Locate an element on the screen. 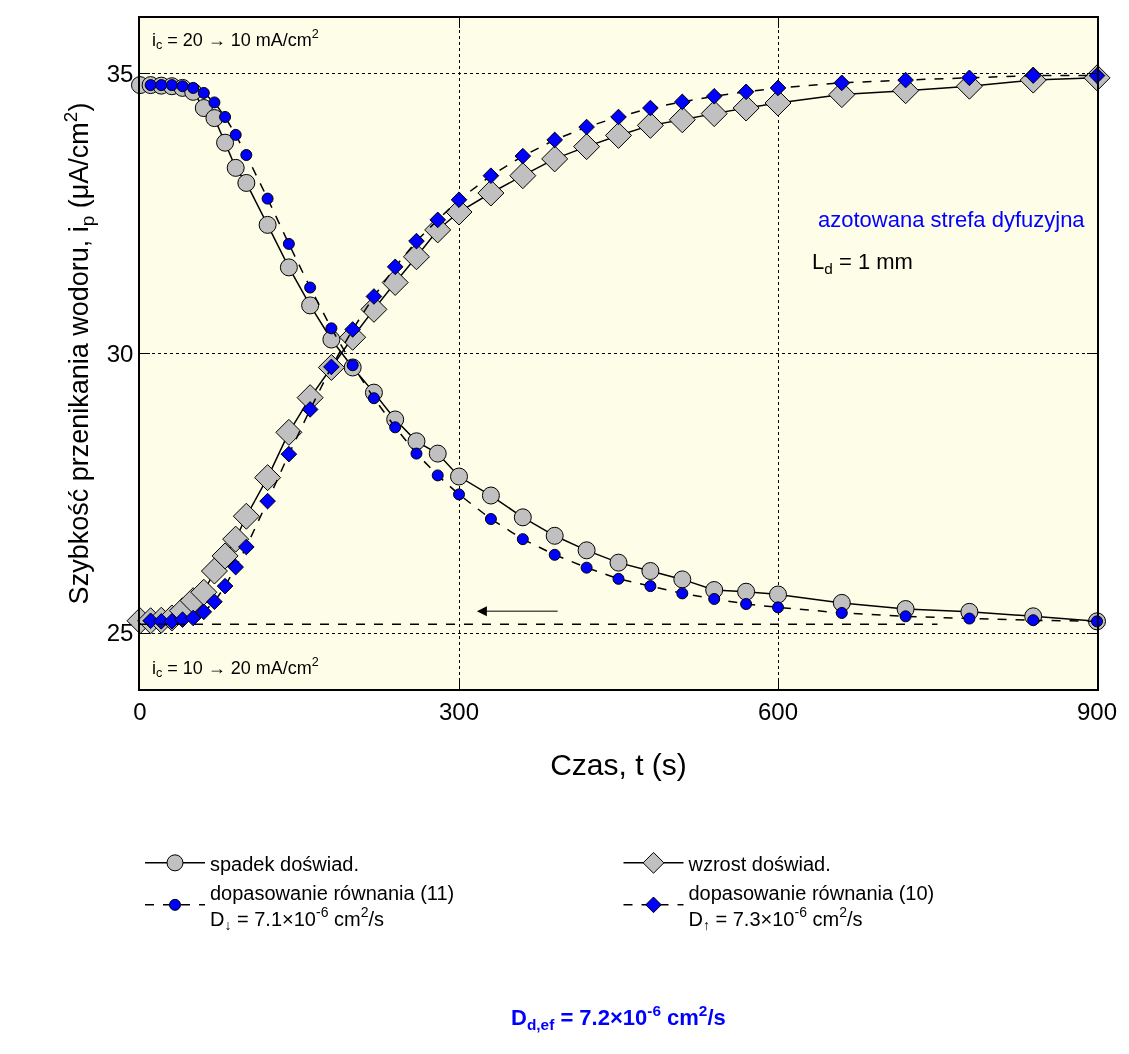  text: D$_{d,ef}$ = 7.2×10$^{-6}$ cm$^{2}$/s is located at coordinates (618, 1017).